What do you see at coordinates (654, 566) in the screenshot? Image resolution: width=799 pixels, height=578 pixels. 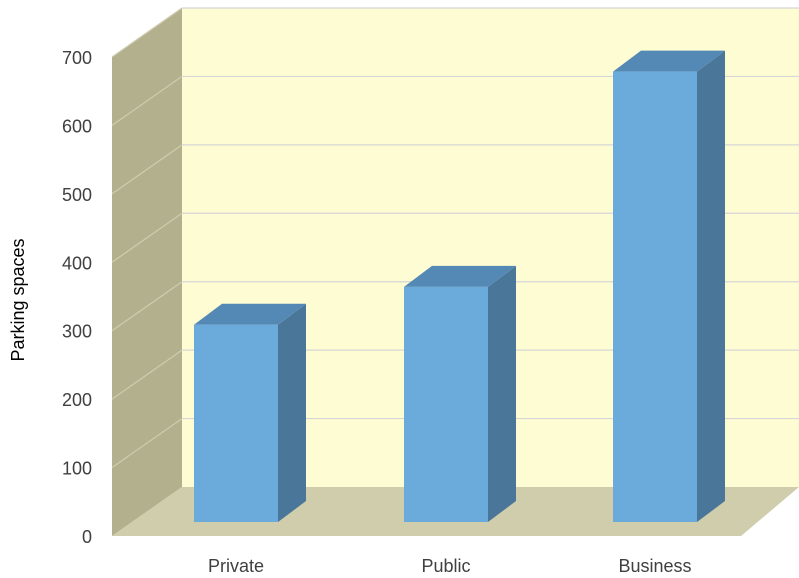 I see `x-tick-label: Business` at bounding box center [654, 566].